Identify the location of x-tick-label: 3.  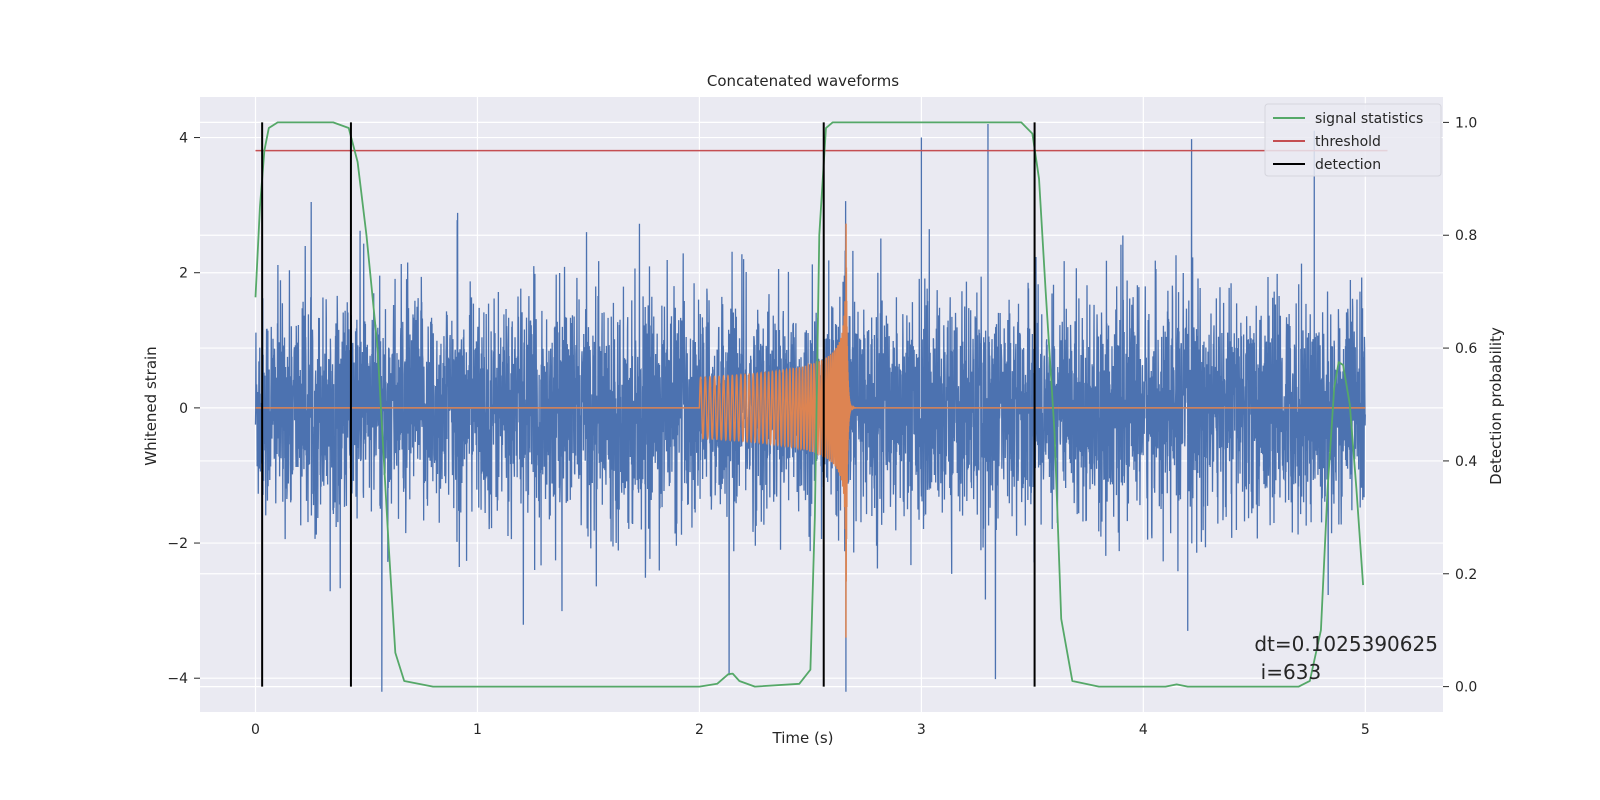
(921, 730).